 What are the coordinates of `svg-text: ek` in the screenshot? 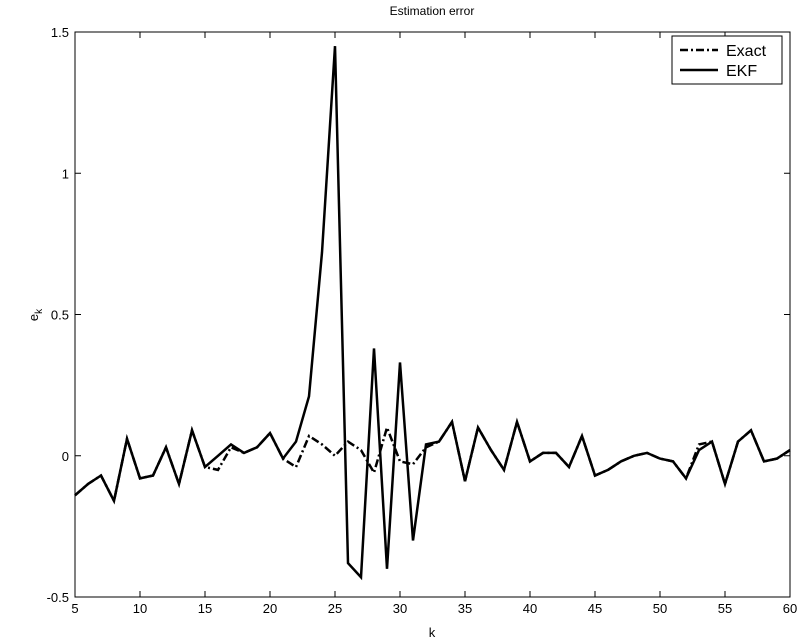 It's located at (35, 314).